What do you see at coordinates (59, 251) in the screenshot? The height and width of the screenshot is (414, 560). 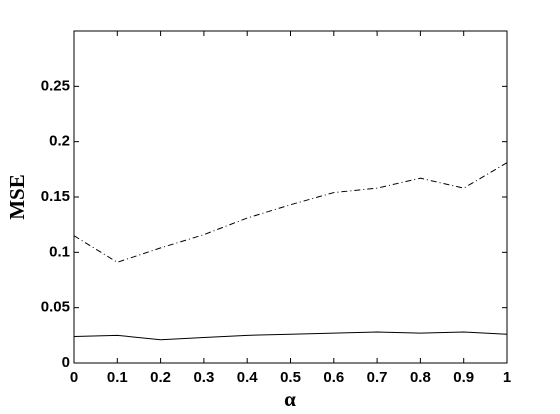 I see `y-tick-label: 0.1` at bounding box center [59, 251].